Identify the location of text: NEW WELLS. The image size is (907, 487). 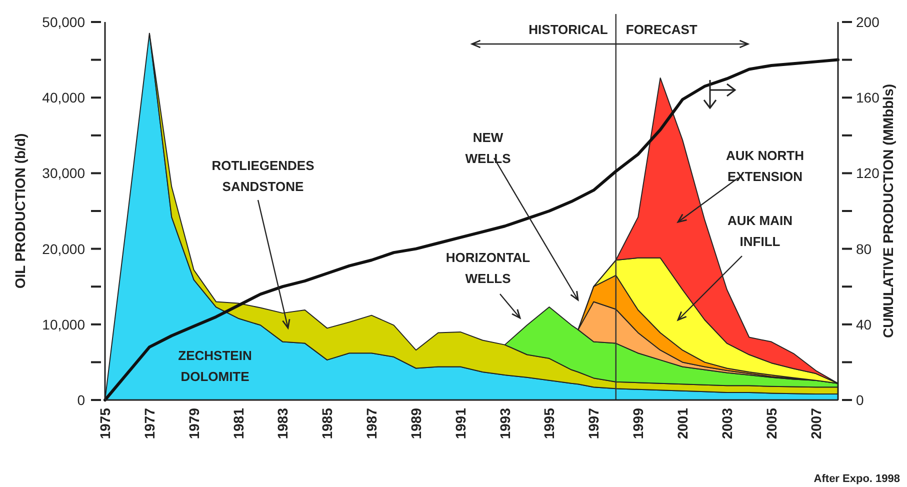
(488, 148).